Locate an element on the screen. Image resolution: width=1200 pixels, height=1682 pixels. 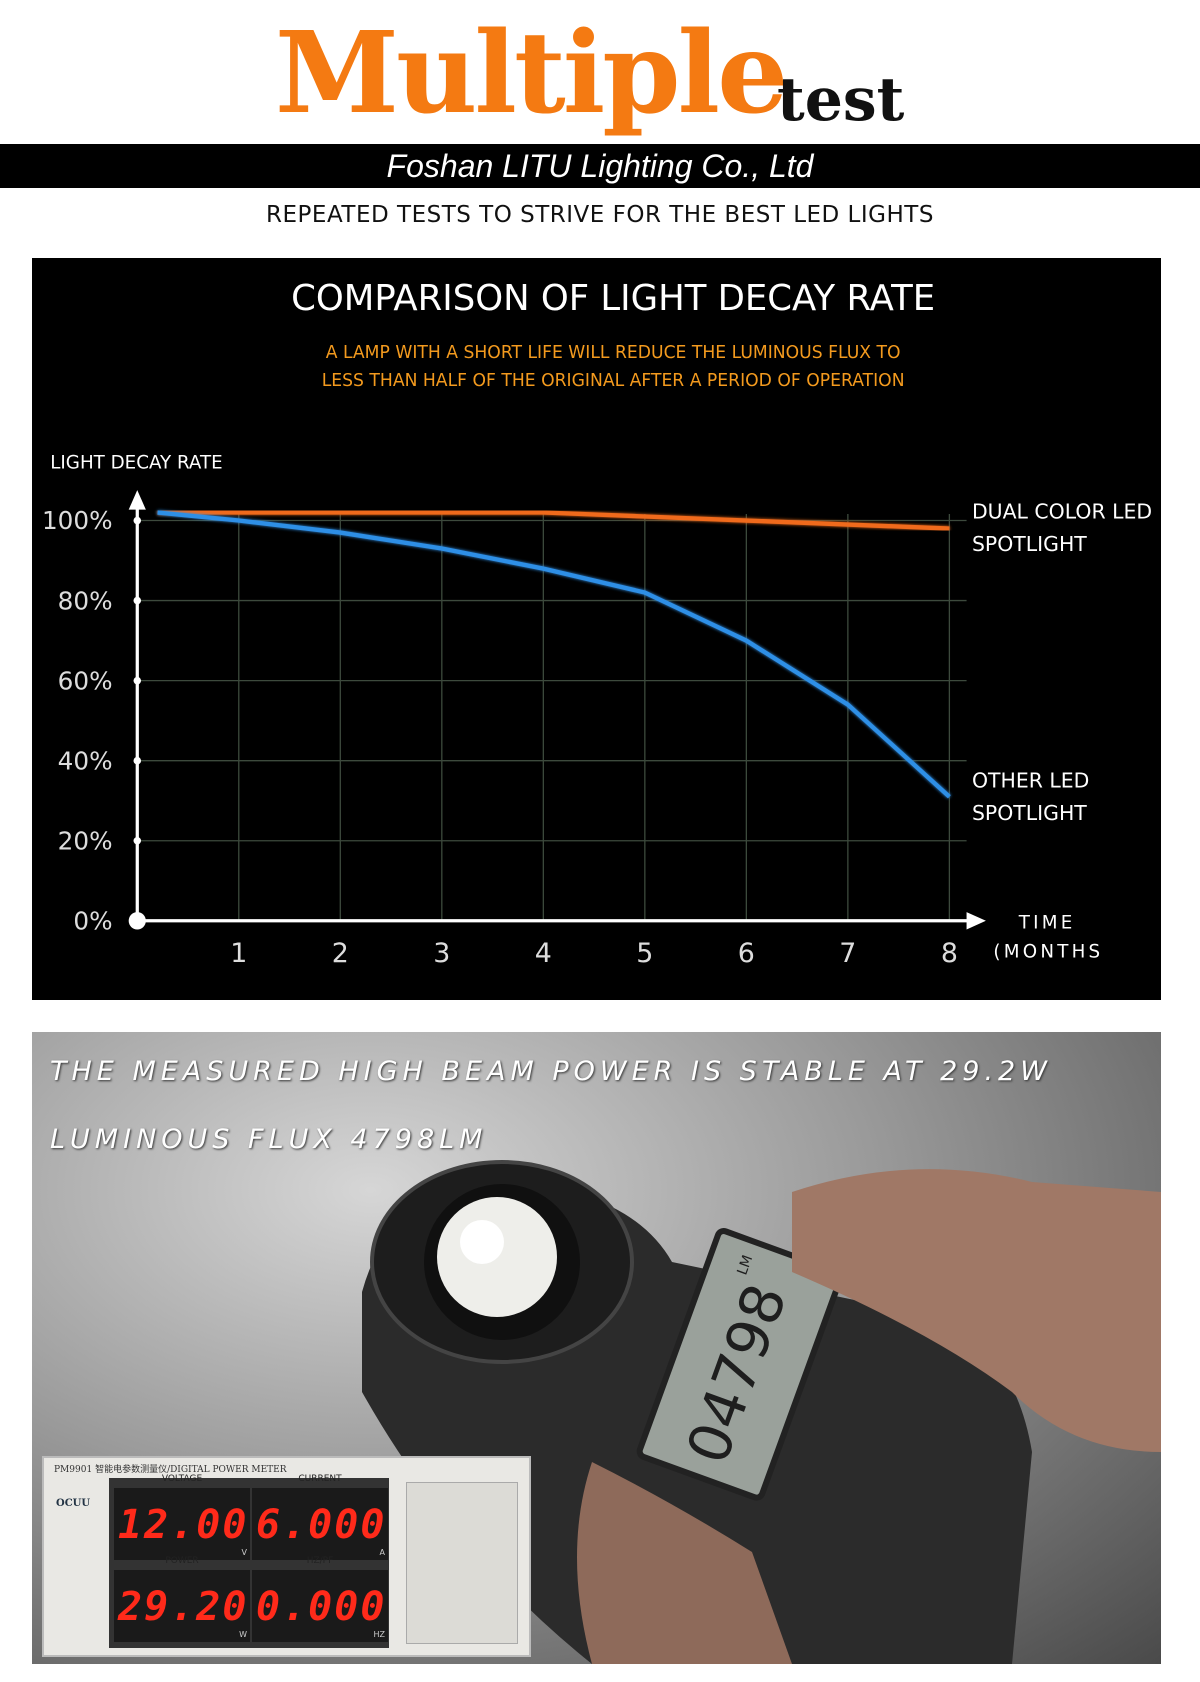
y-tick-label: 0% is located at coordinates (92, 920).